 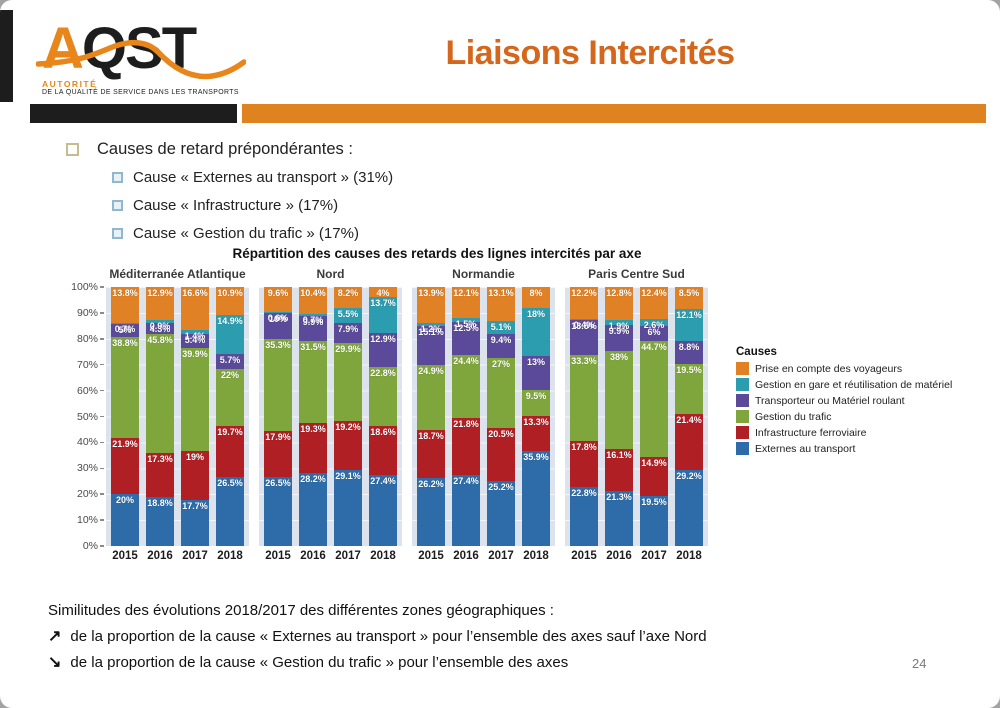 What do you see at coordinates (536, 421) in the screenshot?
I see `bar-segment-label: 13.3%` at bounding box center [536, 421].